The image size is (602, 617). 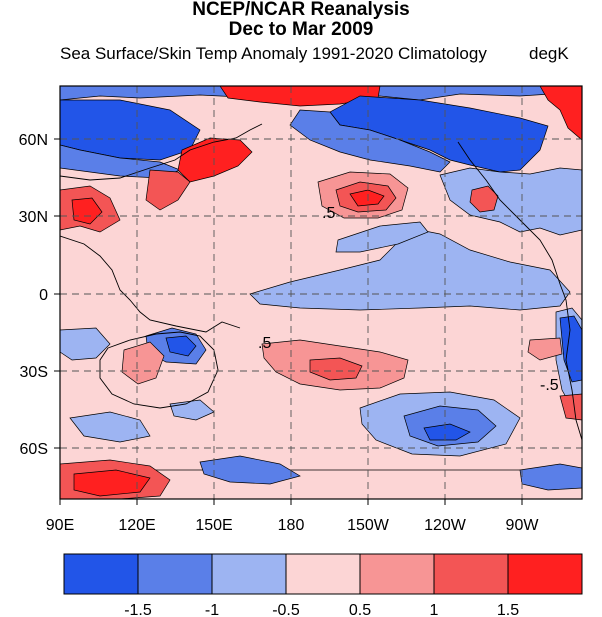 I want to click on region-central-north-pacific-warm-core, so click(x=367, y=198).